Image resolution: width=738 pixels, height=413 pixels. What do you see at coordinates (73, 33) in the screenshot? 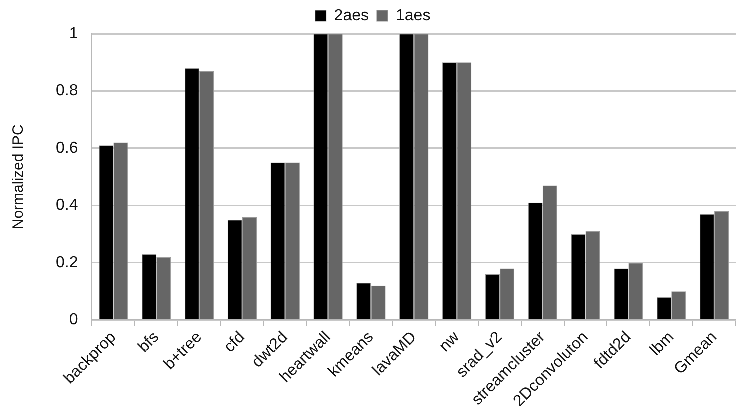
I see `y-tick-label: 1` at bounding box center [73, 33].